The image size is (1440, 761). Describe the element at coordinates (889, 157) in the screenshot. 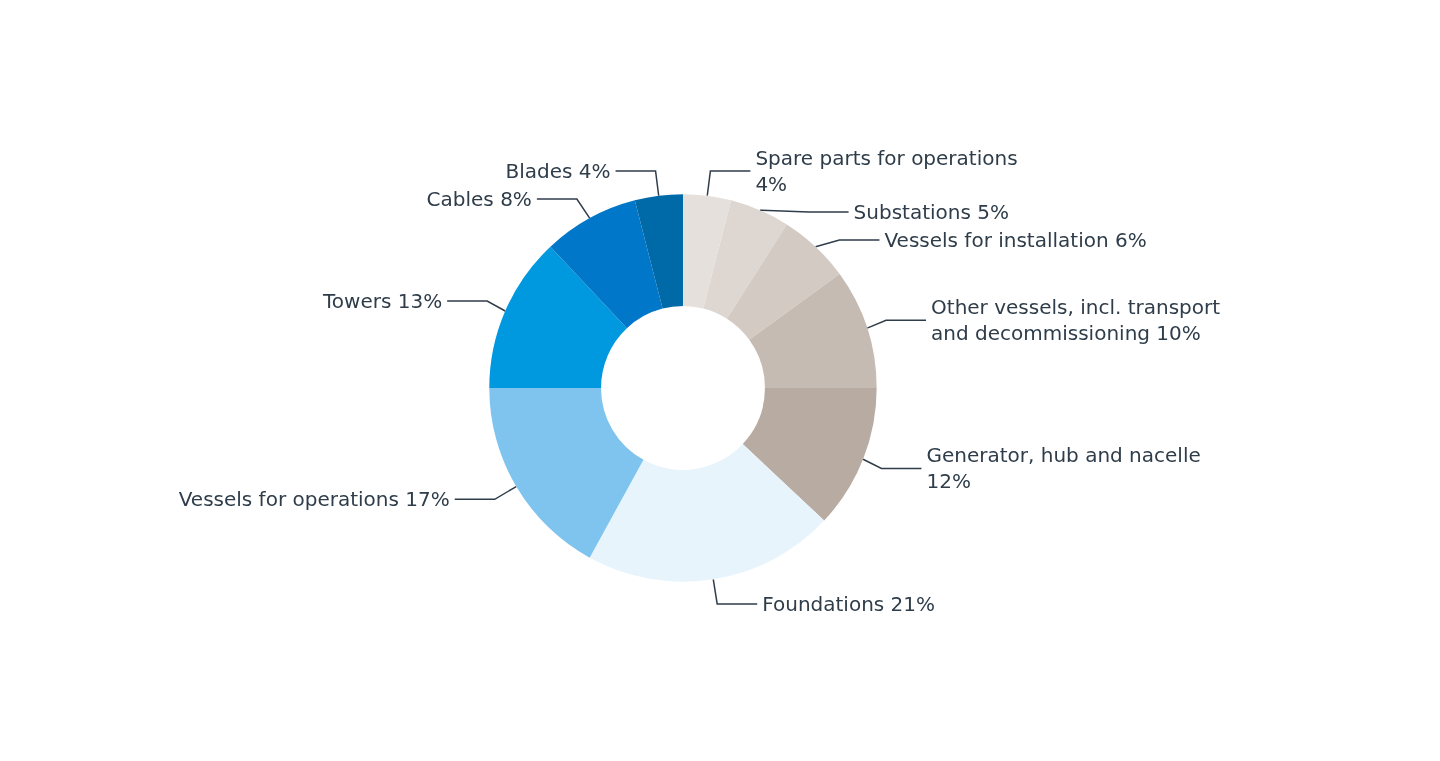

I see `slice-label: Spare parts for operations` at that location.